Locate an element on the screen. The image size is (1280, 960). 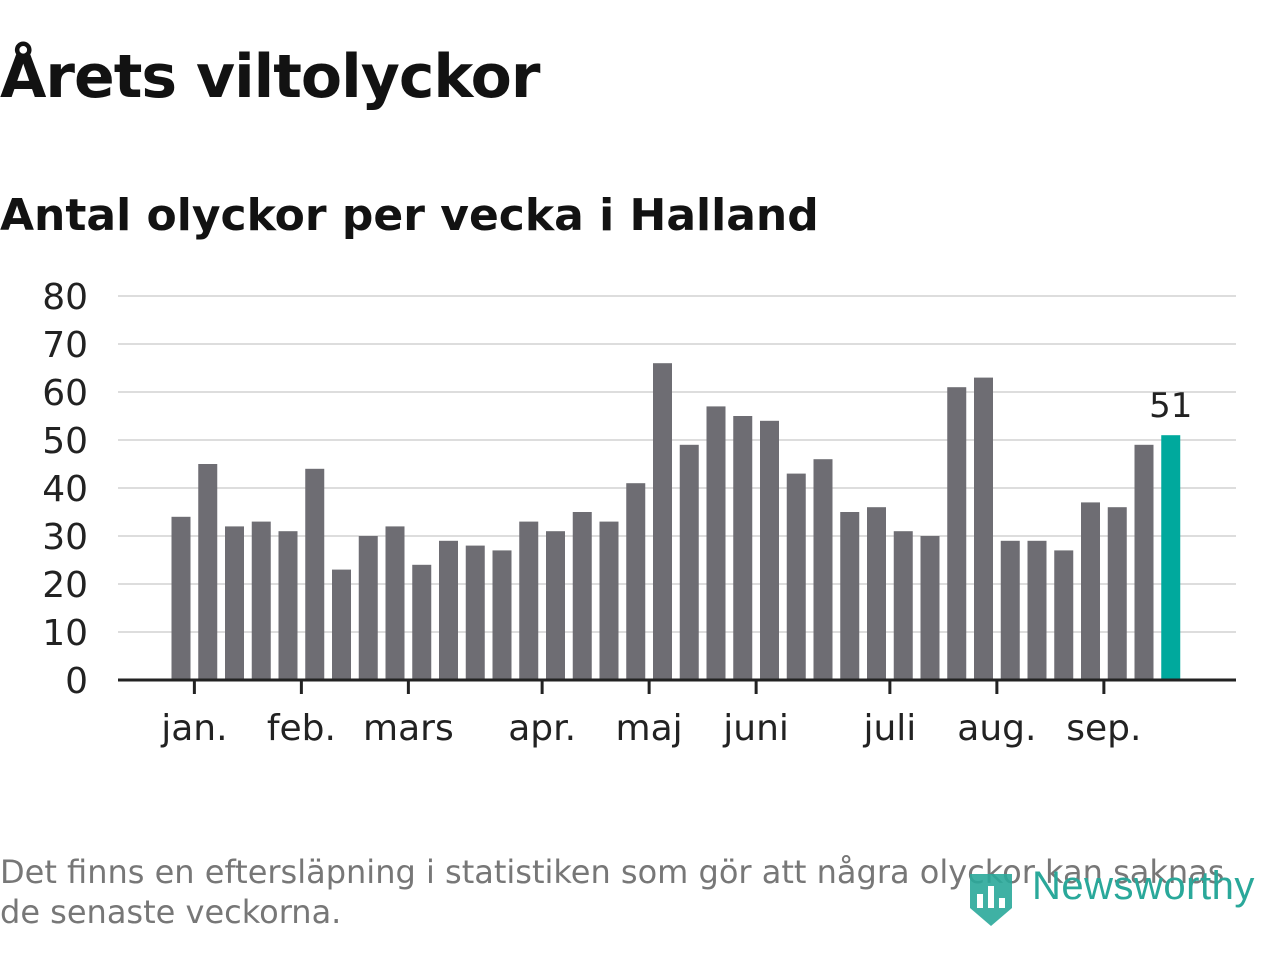
chart-subtitle: Antal olyckor per vecka i Halland is located at coordinates (409, 215).